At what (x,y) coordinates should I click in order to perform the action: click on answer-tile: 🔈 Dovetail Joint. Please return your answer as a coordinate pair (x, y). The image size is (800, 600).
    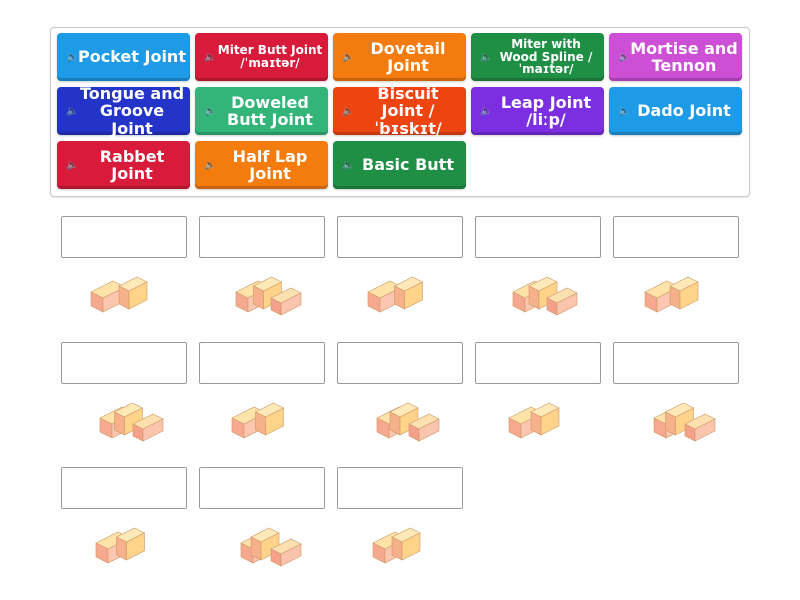
    Looking at the image, I should click on (399, 57).